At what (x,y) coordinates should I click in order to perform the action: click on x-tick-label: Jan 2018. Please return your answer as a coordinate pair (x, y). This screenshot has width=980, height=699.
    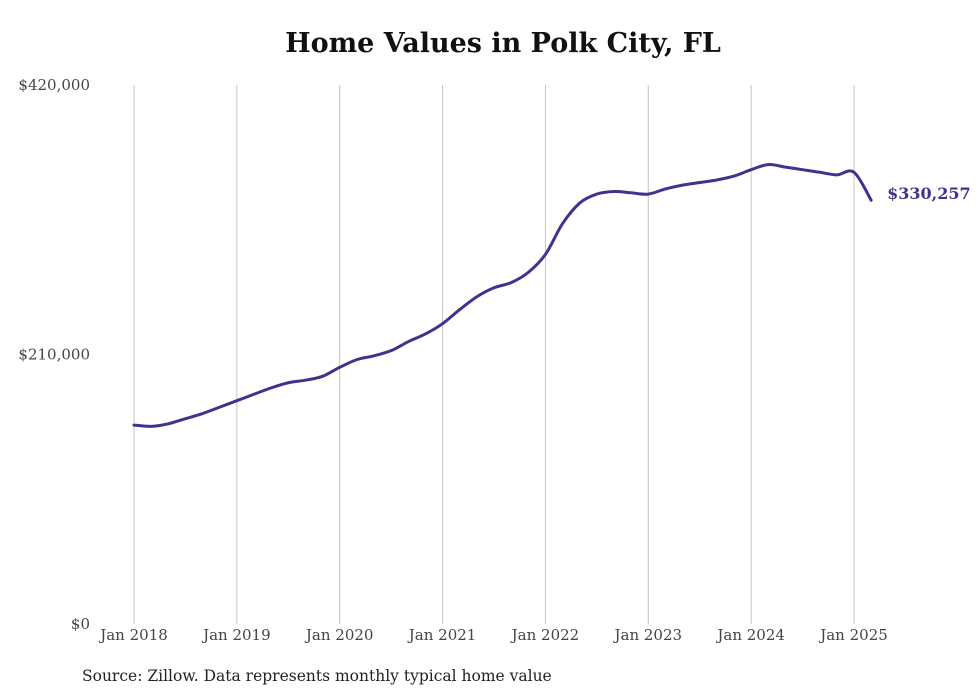
    Looking at the image, I should click on (133, 635).